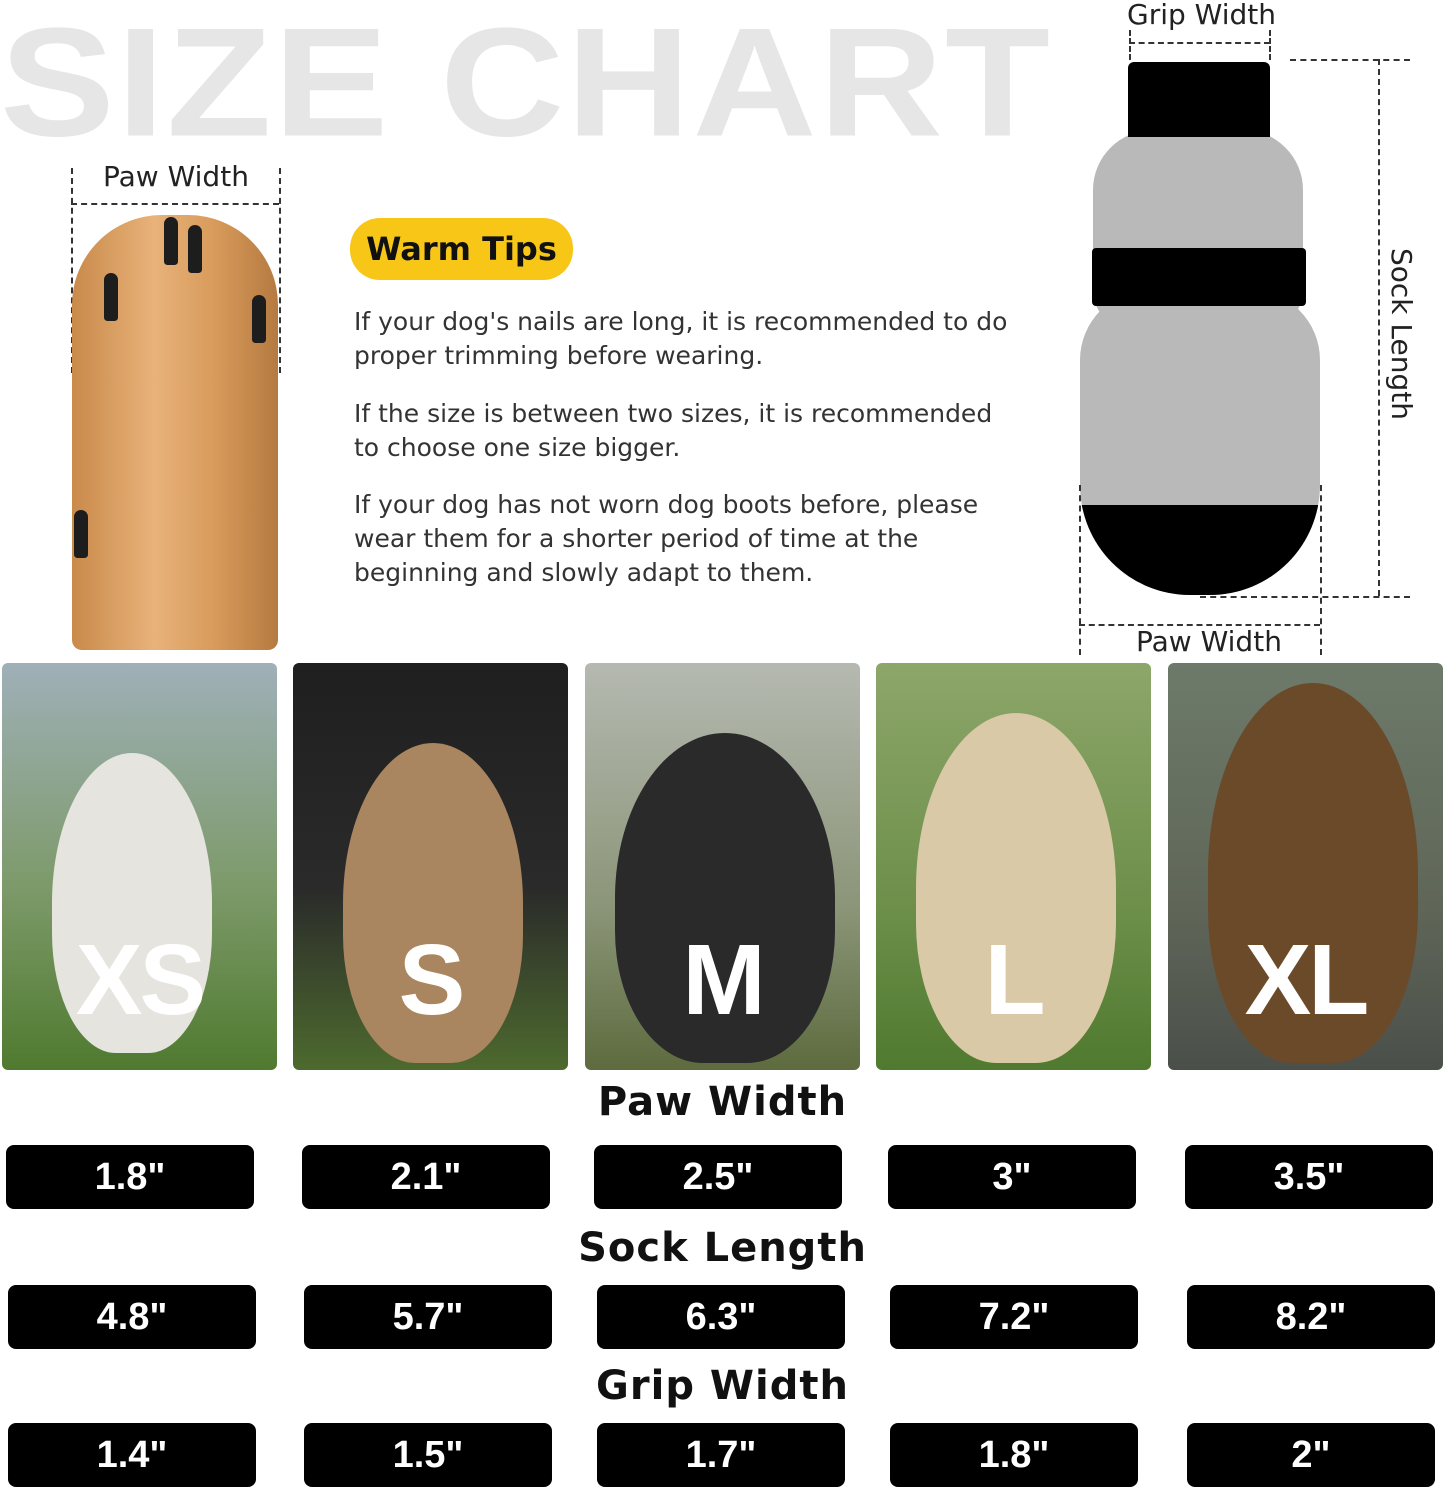  What do you see at coordinates (140, 980) in the screenshot?
I see `size-label: XS` at bounding box center [140, 980].